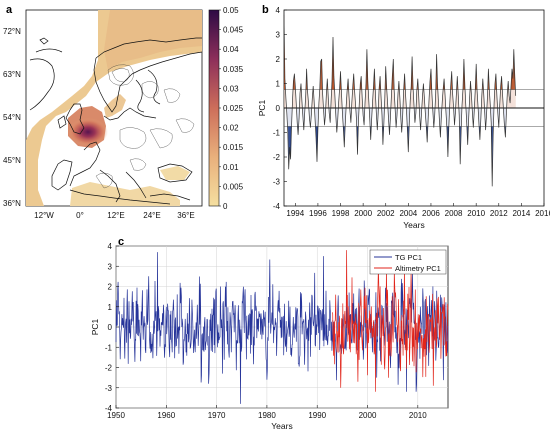 The width and height of the screenshot is (550, 432). I want to click on x-tick-label: 1998, so click(341, 213).